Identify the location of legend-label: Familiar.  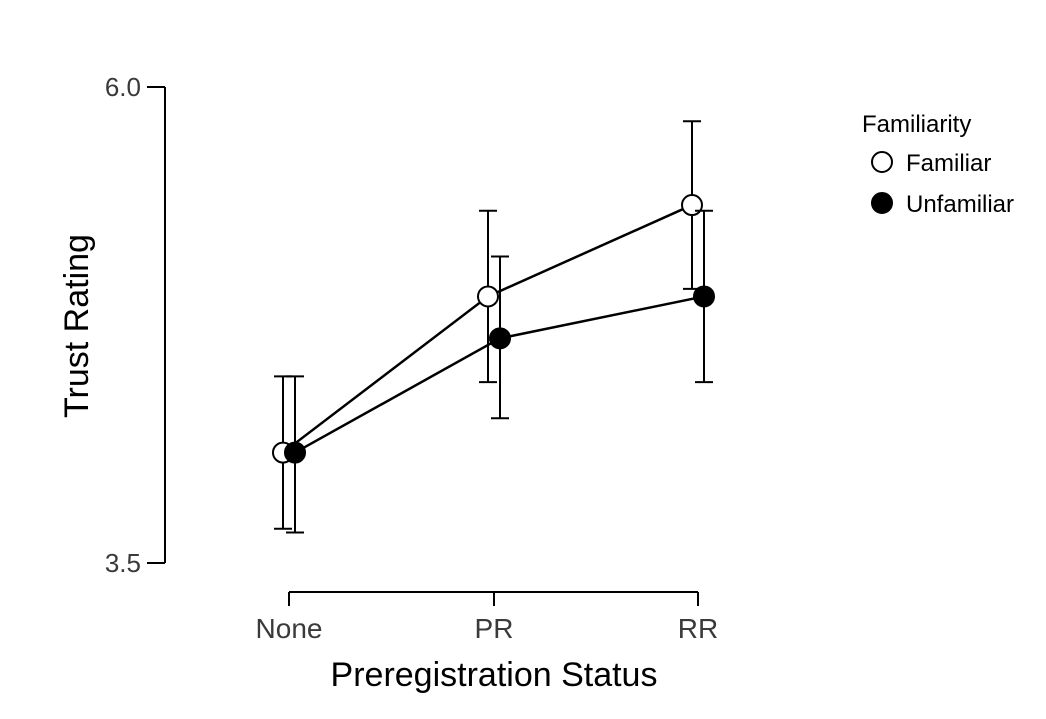
(948, 163).